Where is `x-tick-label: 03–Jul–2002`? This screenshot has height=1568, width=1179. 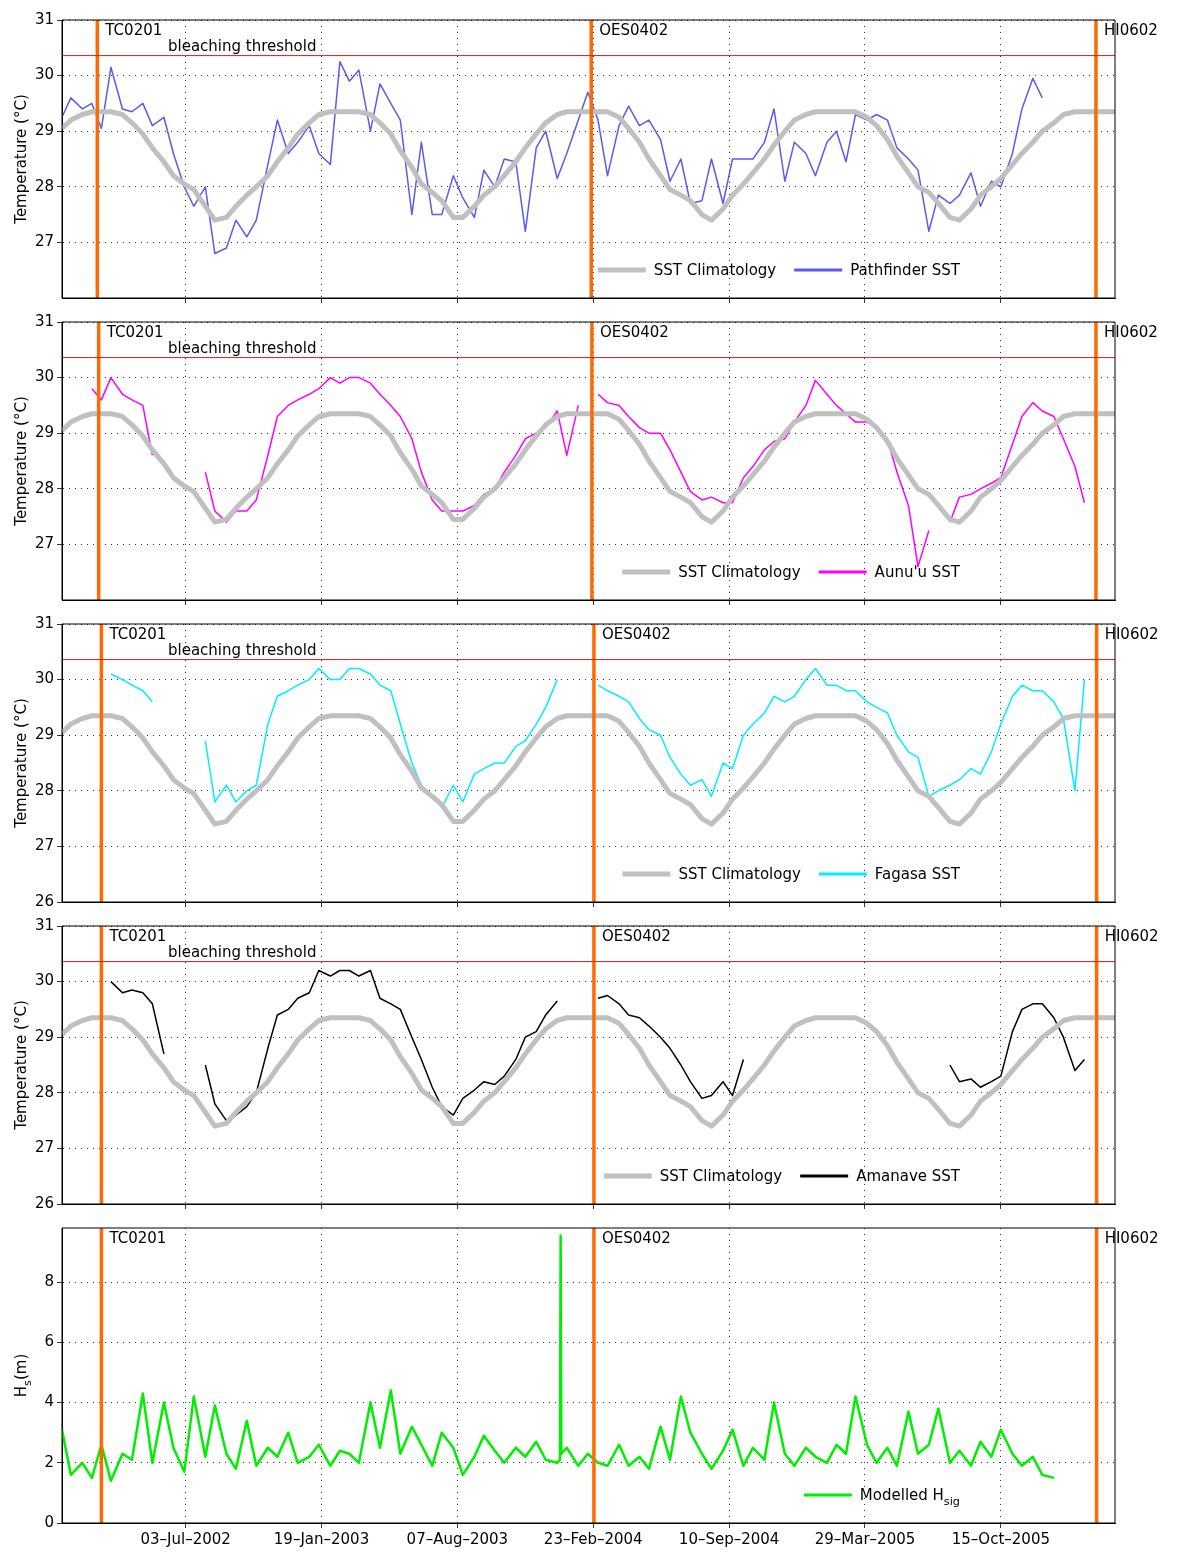
x-tick-label: 03–Jul–2002 is located at coordinates (185, 1538).